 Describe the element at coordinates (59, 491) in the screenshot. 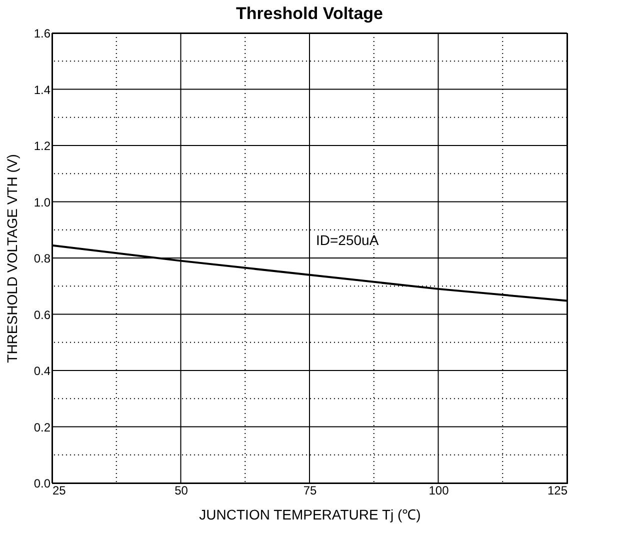

I see `x-tick-label: 25` at that location.